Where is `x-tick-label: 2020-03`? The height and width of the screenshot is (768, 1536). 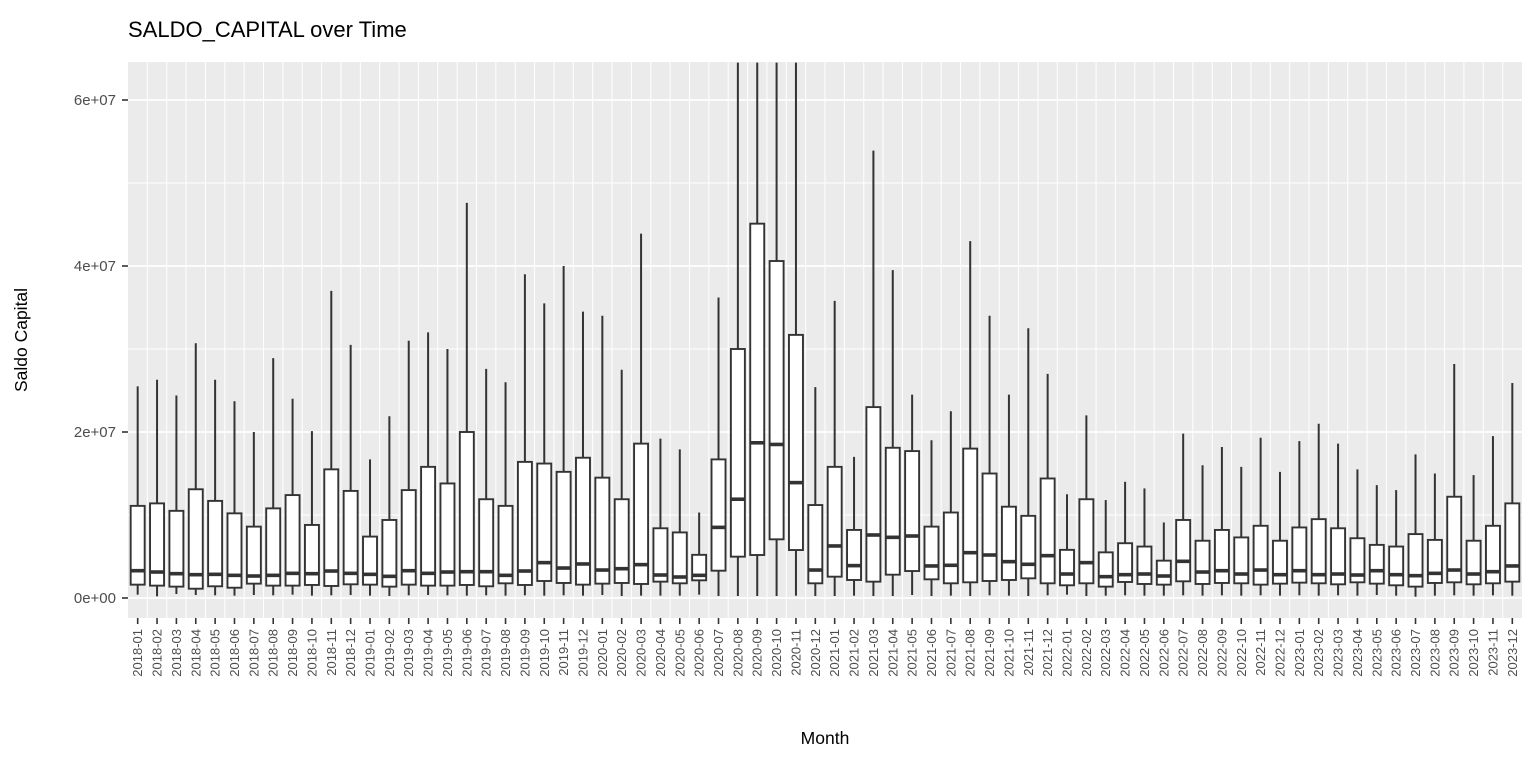
x-tick-label: 2020-03 is located at coordinates (641, 653).